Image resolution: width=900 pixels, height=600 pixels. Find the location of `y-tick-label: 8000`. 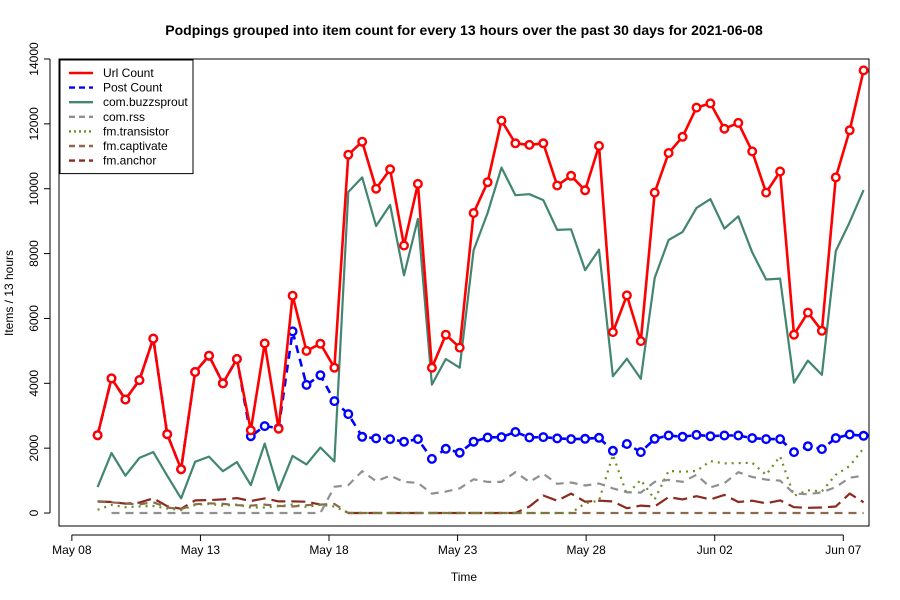

y-tick-label: 8000 is located at coordinates (34, 253).